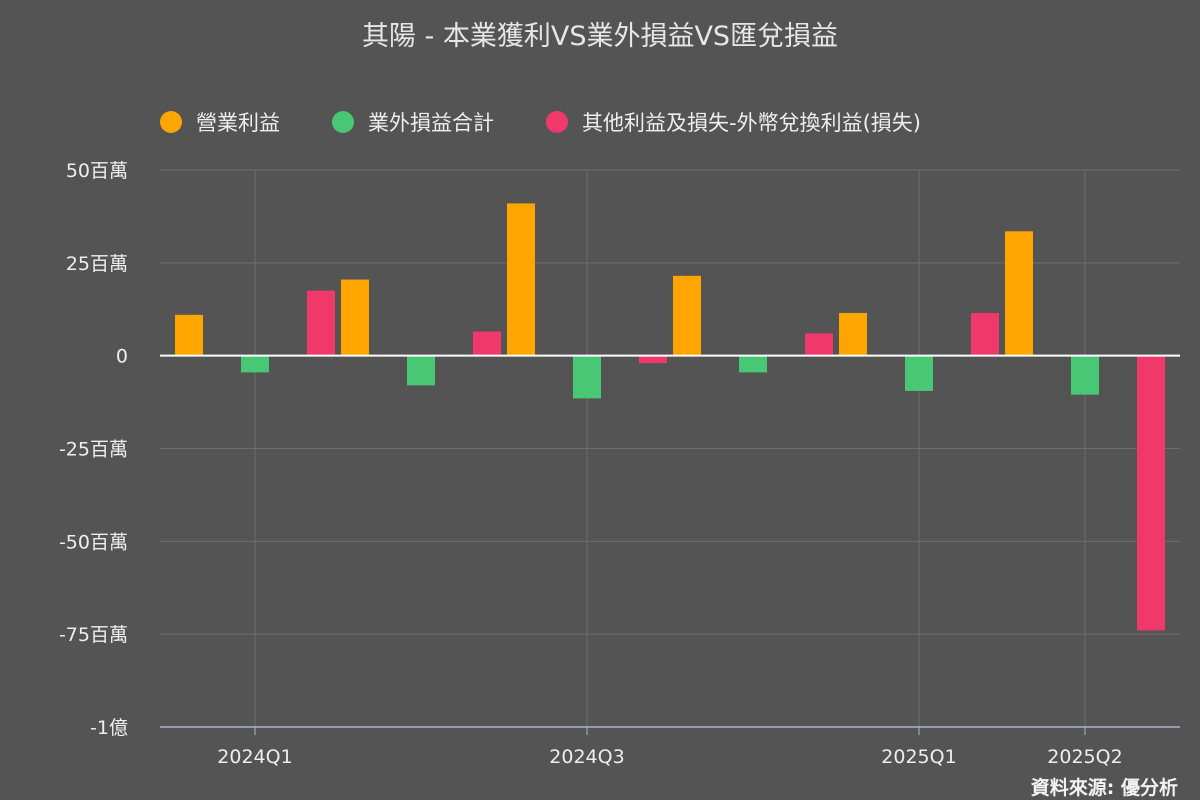  What do you see at coordinates (431, 123) in the screenshot?
I see `legend-label-non-operating: 業外損益合計` at bounding box center [431, 123].